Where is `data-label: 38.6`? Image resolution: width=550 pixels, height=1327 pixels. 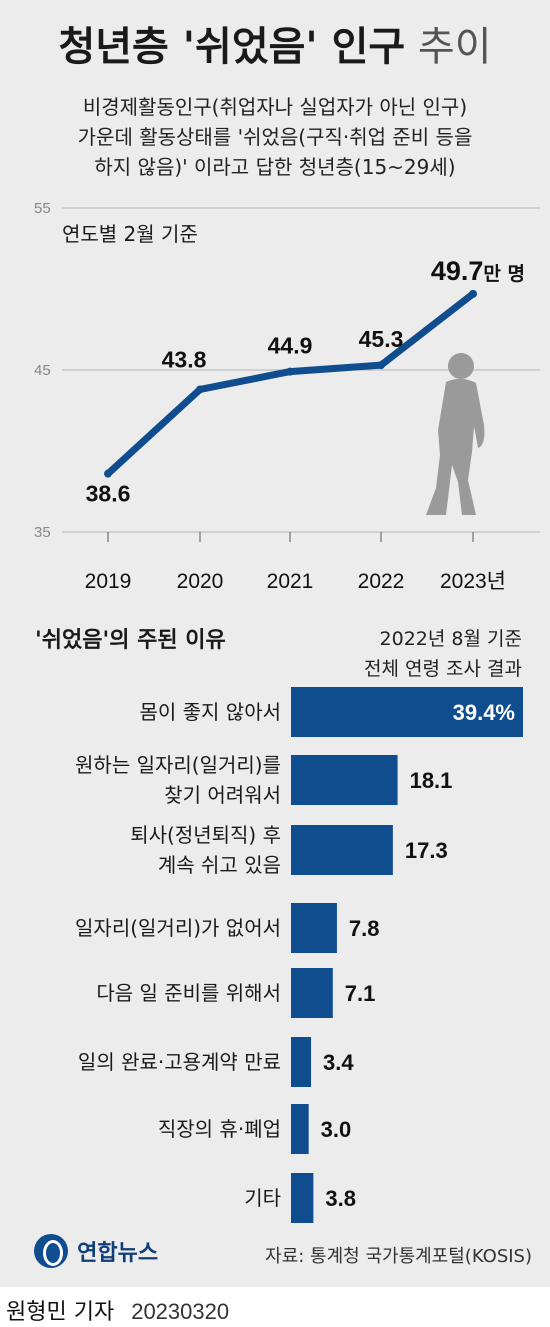 data-label: 38.6 is located at coordinates (108, 494).